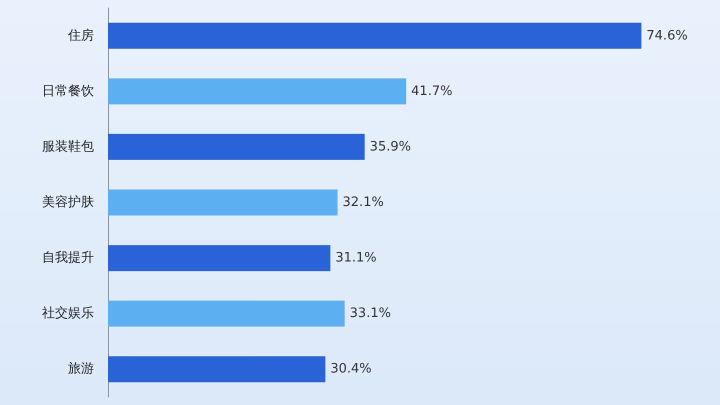 This screenshot has height=405, width=720. Describe the element at coordinates (68, 91) in the screenshot. I see `y-tick-label: 日常餐饮` at that location.